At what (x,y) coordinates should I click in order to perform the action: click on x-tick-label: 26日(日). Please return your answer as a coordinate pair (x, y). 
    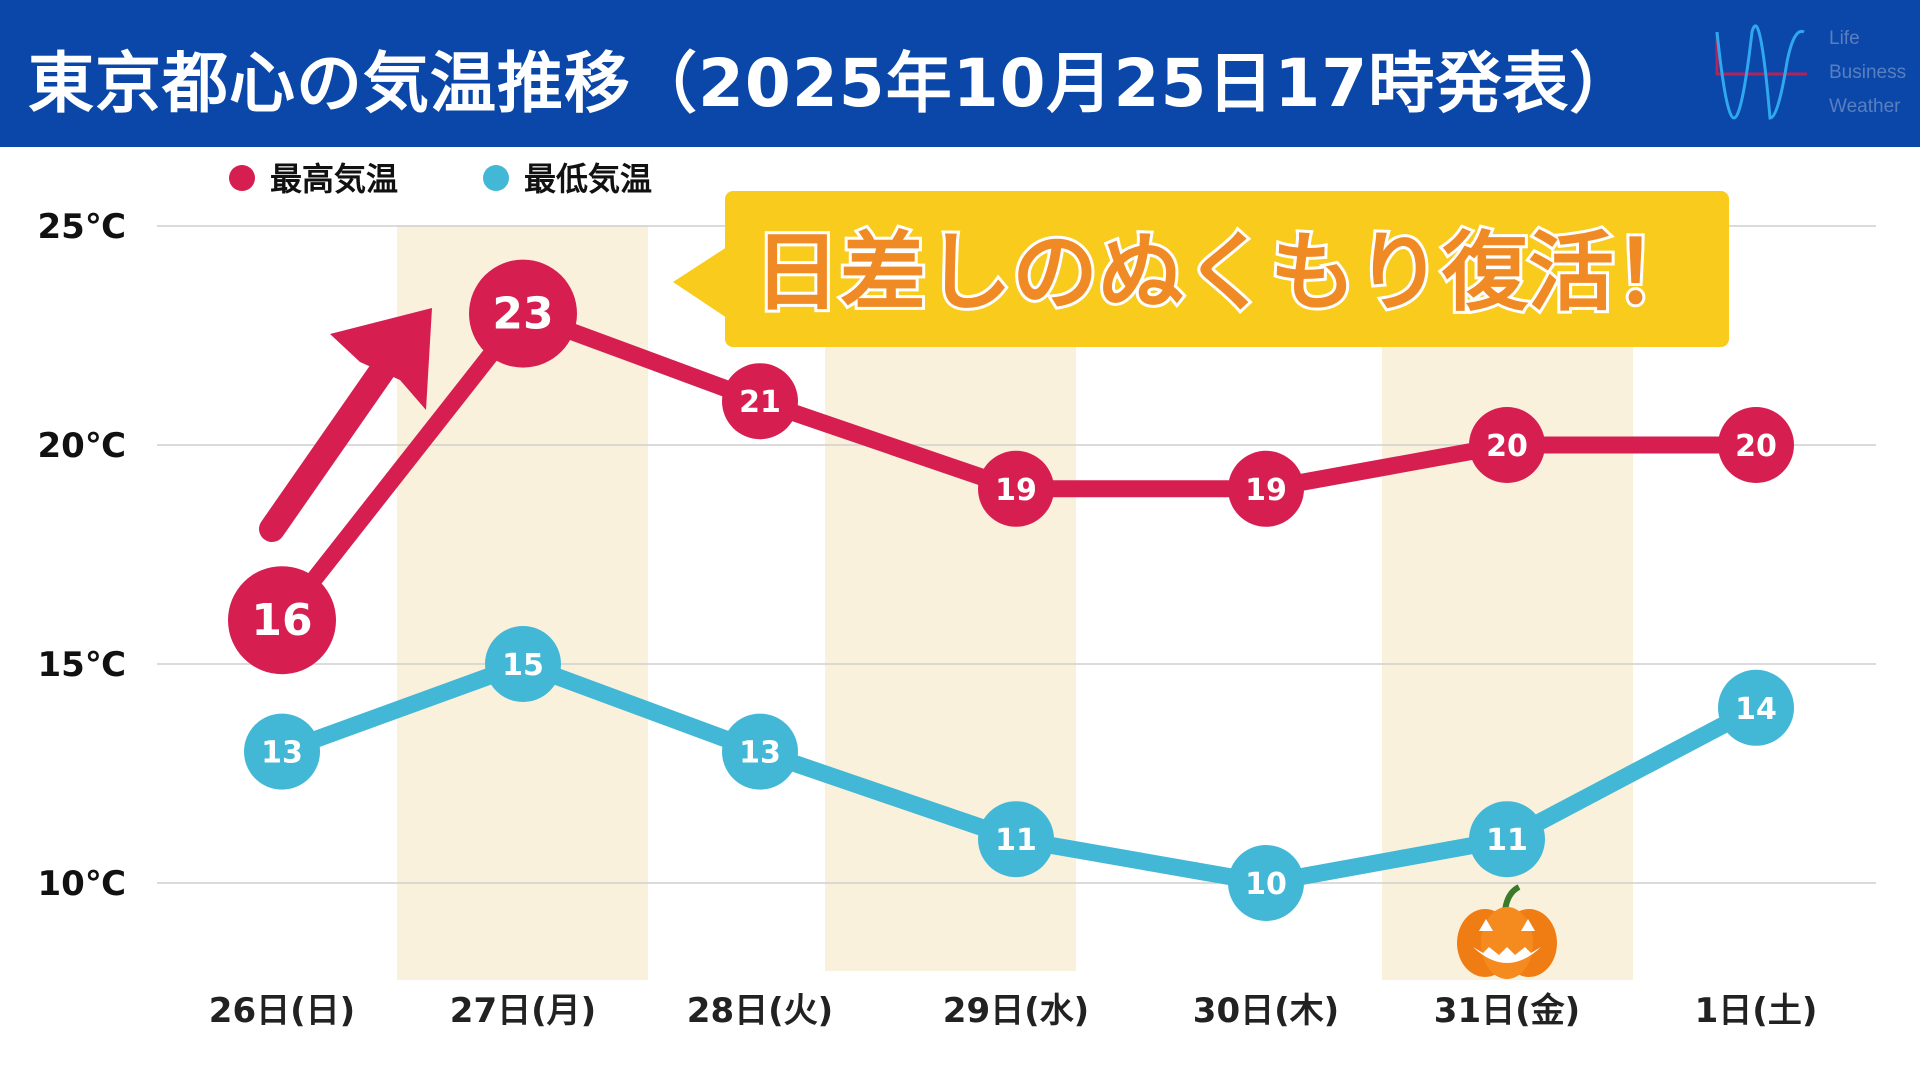
    Looking at the image, I should click on (282, 1011).